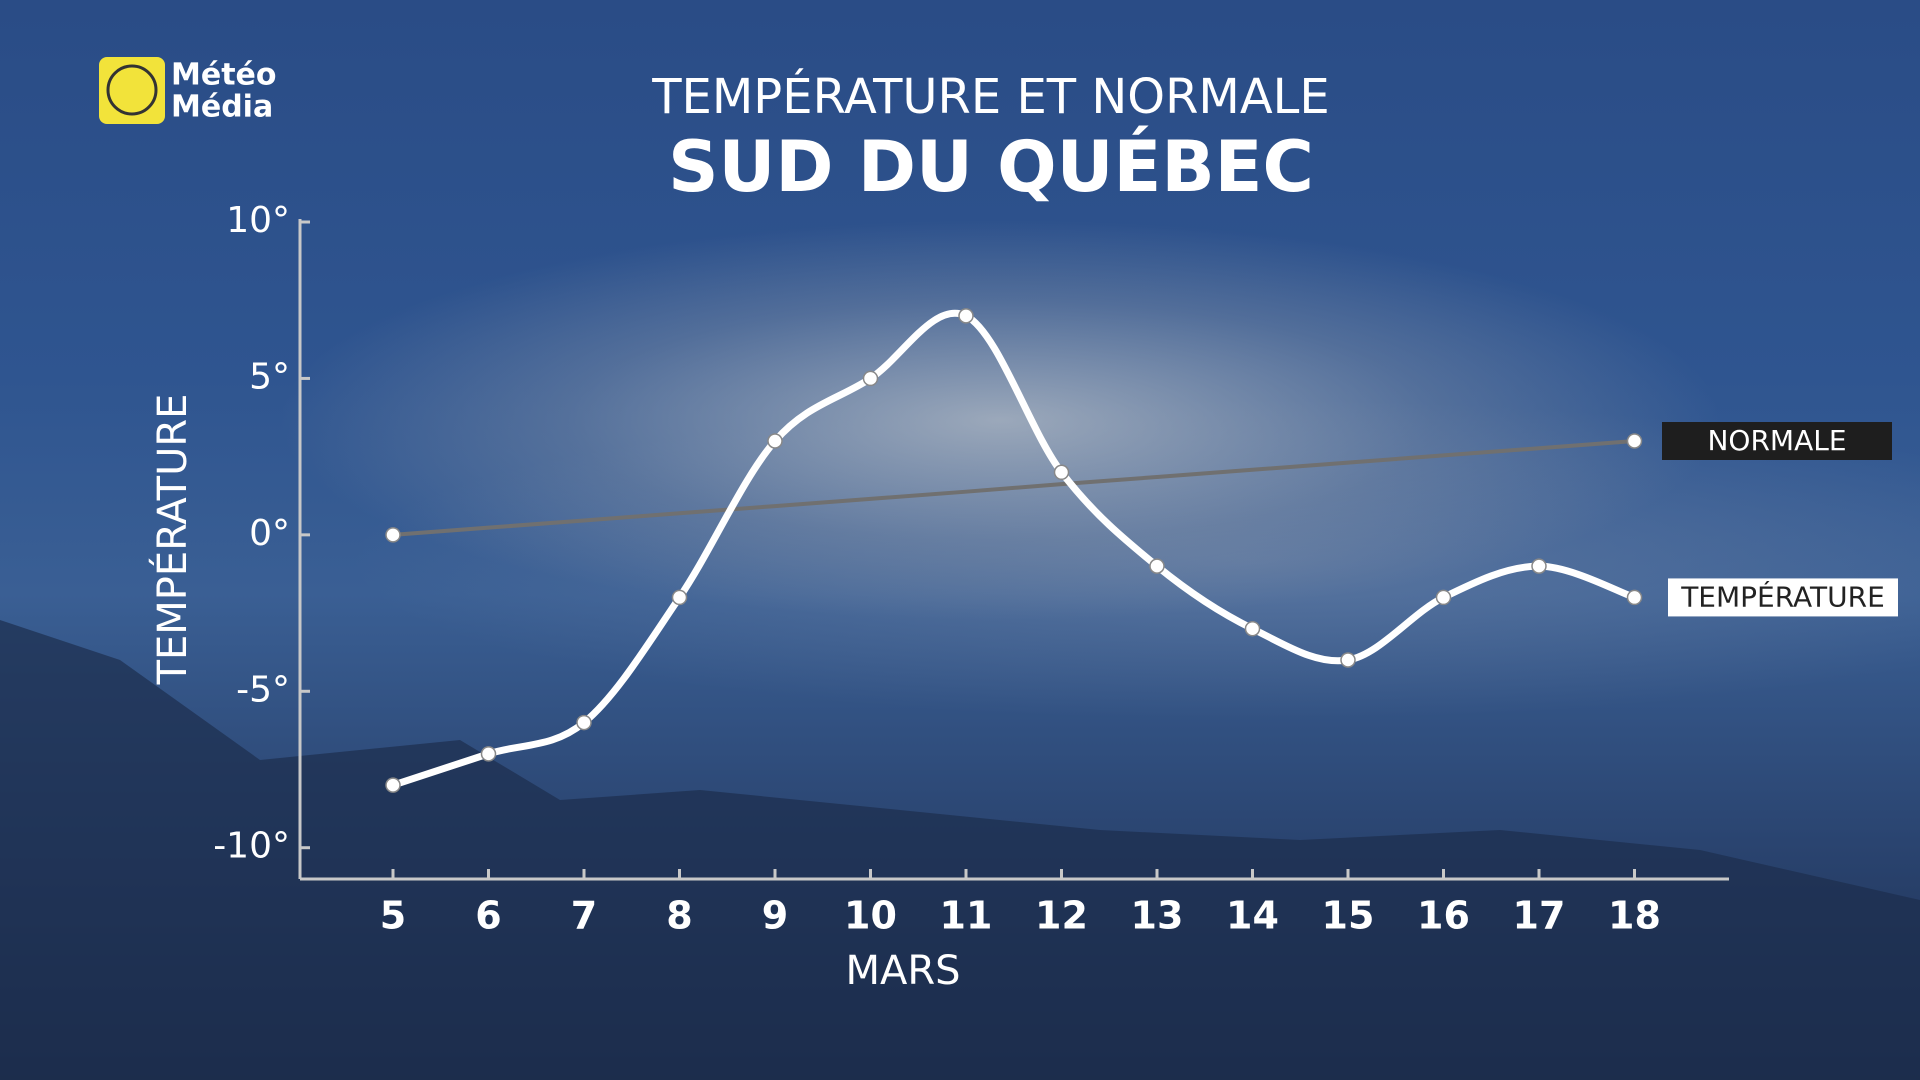 Image resolution: width=1920 pixels, height=1080 pixels. I want to click on legend-item: TEMPÉRATURE, so click(1783, 597).